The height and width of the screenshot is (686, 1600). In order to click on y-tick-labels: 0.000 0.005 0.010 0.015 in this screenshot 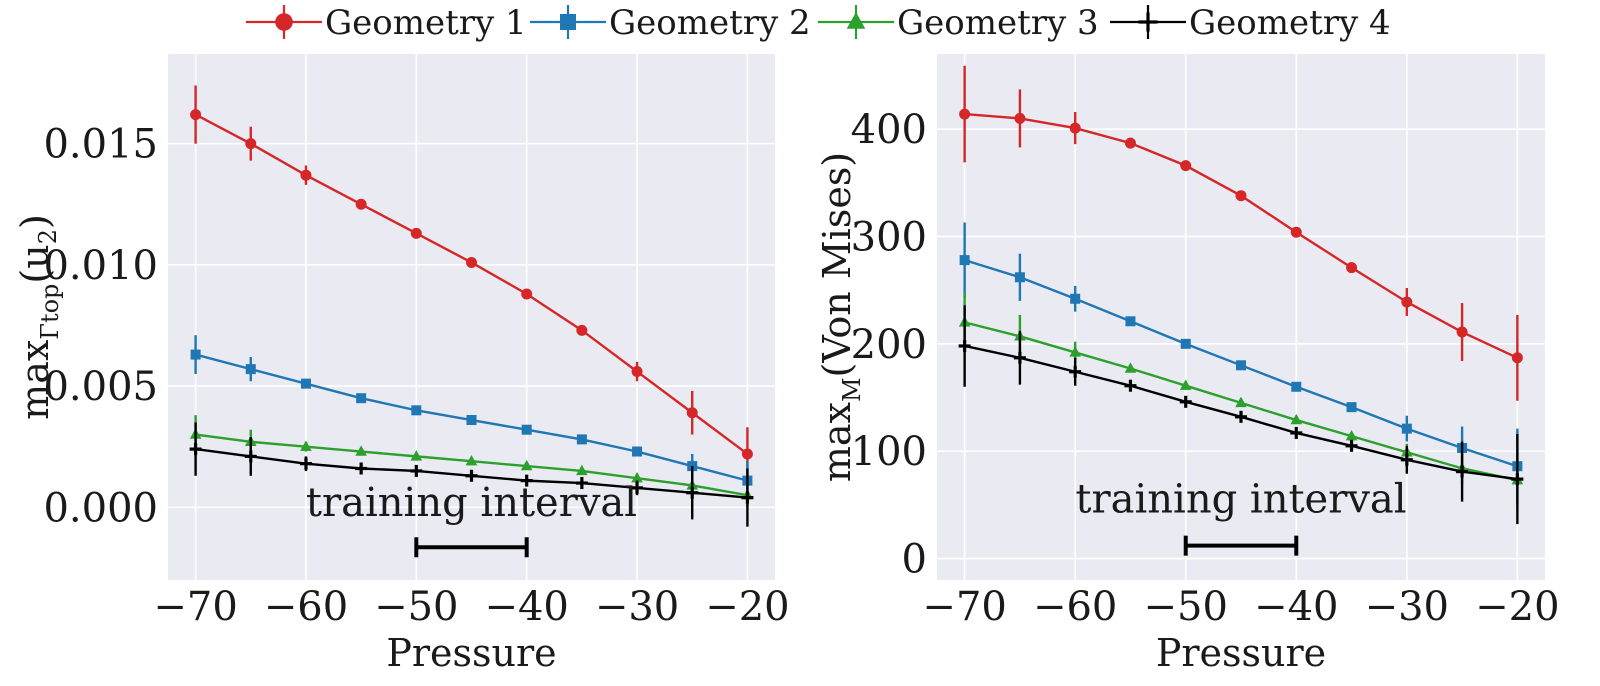, I will do `click(100, 327)`.